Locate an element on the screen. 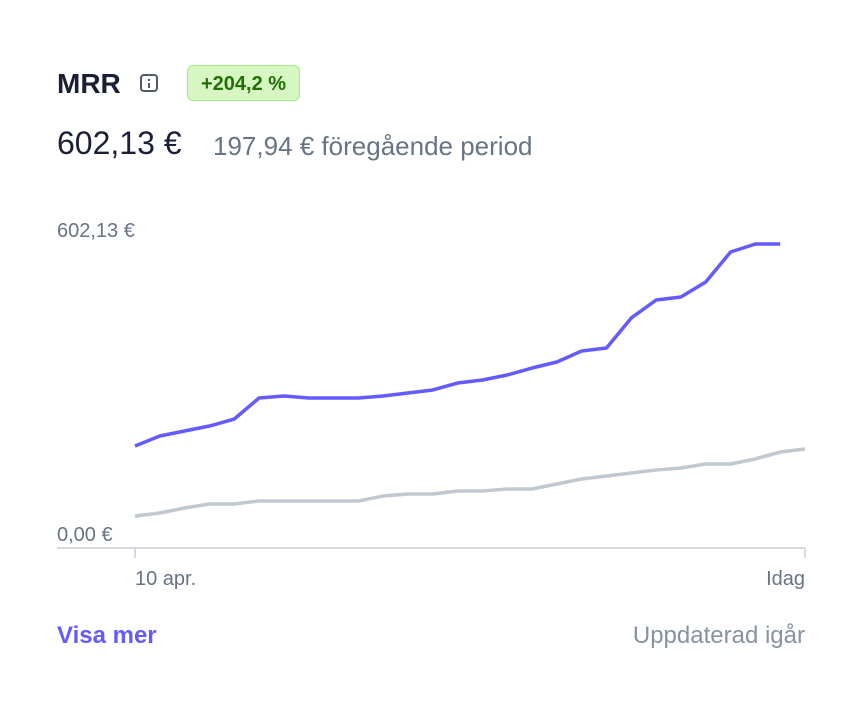  x-tick-label: Idag is located at coordinates (785, 579).